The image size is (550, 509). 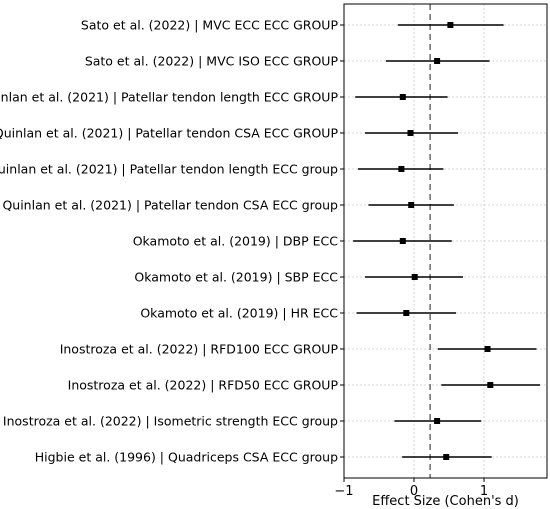 What do you see at coordinates (236, 241) in the screenshot?
I see `row-label: Okamoto et al. (2019) | DBP ECC` at bounding box center [236, 241].